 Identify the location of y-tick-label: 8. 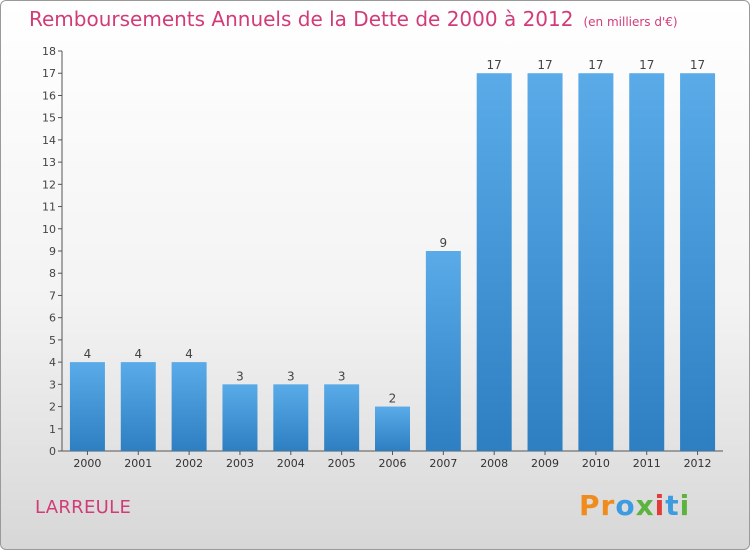
(52, 273).